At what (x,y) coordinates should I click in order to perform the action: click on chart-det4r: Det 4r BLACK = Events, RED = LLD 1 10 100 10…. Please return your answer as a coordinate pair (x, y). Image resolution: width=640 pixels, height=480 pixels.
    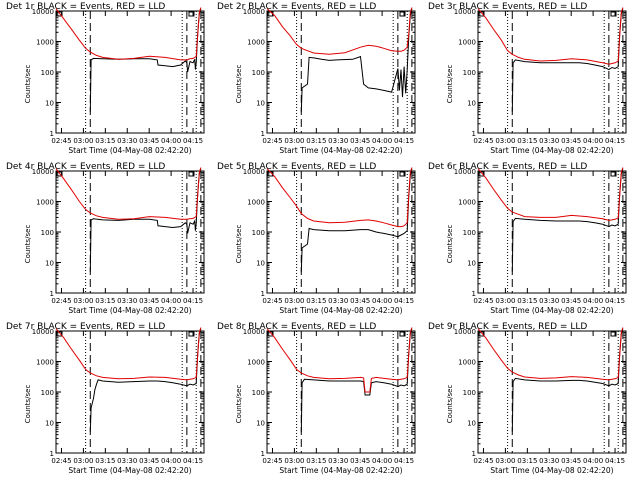
    Looking at the image, I should click on (105, 238).